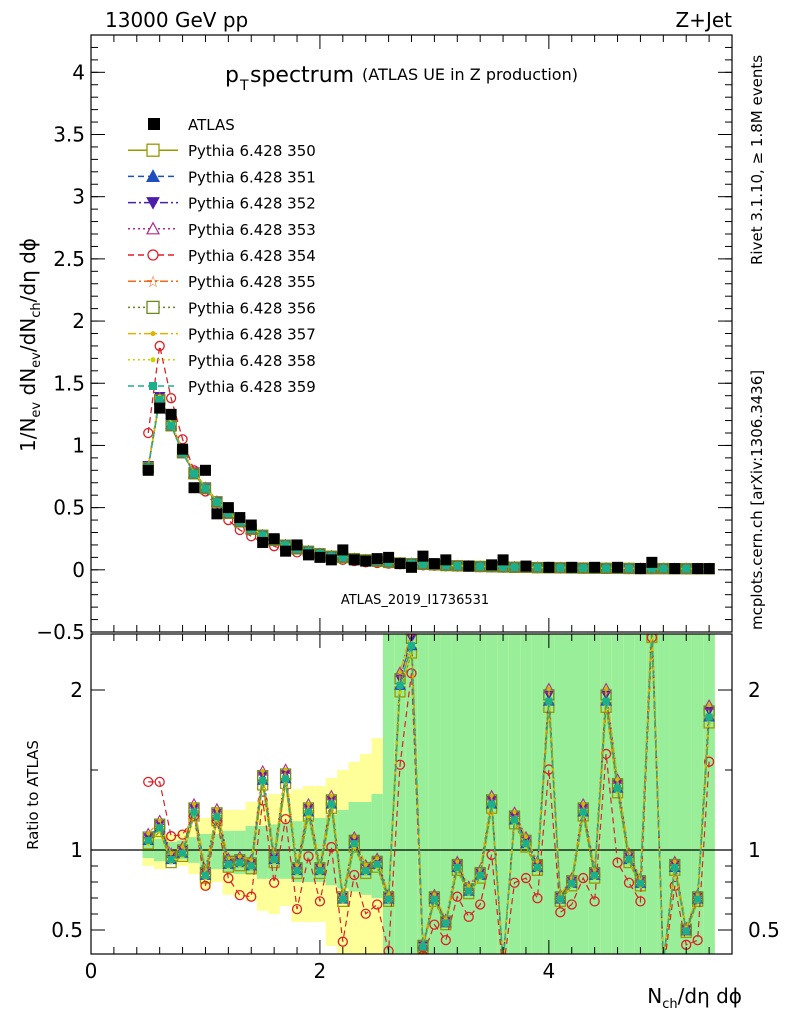 The width and height of the screenshot is (786, 1024). Describe the element at coordinates (222, 361) in the screenshot. I see `legend-entry: Pythia 6.428 358` at that location.